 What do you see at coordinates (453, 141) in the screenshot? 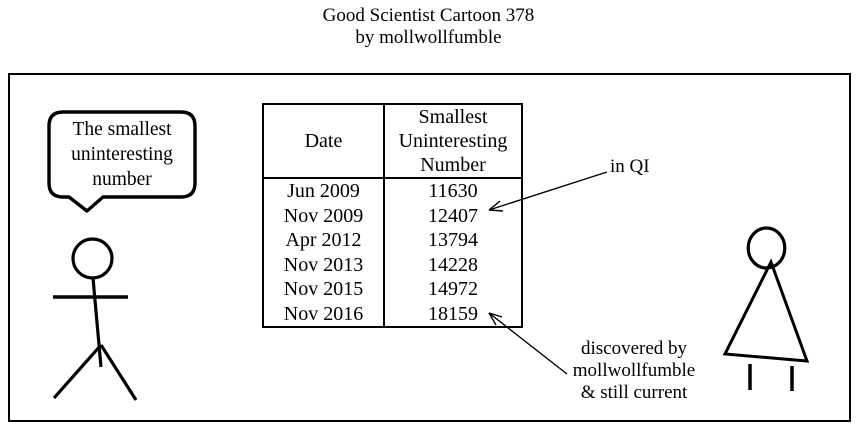
I see `table-header-number: Smallest Uninteresting Number` at bounding box center [453, 141].